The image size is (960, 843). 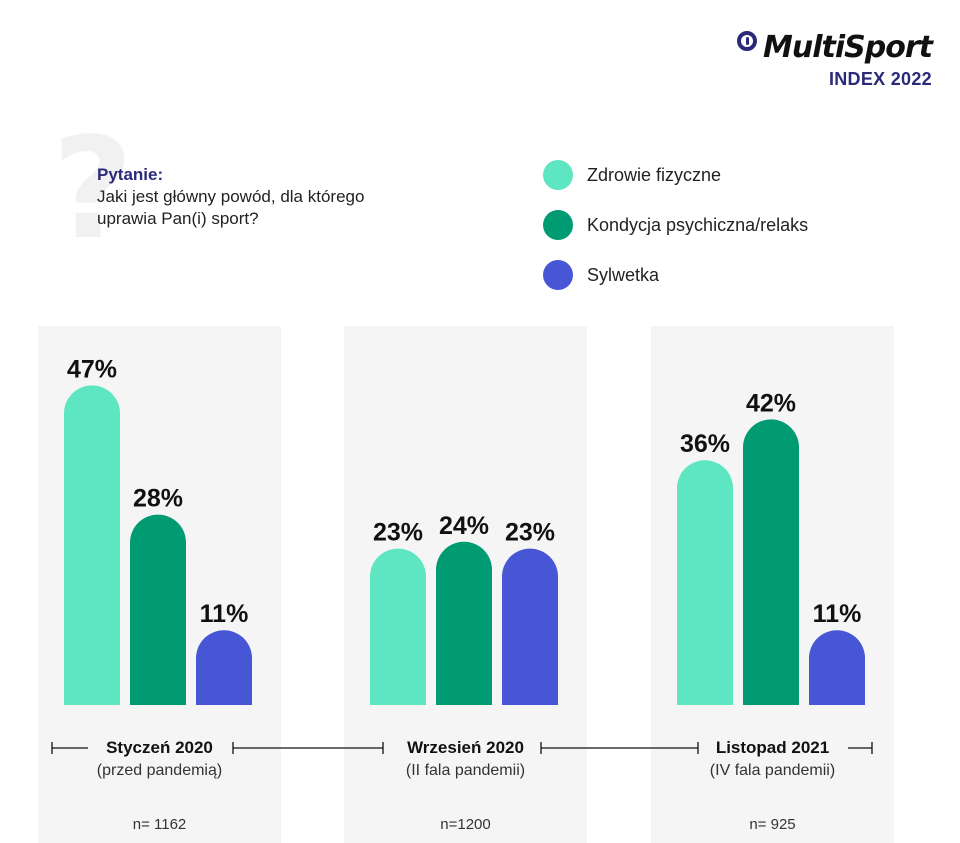 What do you see at coordinates (705, 444) in the screenshot?
I see `bar-value-label: 36%` at bounding box center [705, 444].